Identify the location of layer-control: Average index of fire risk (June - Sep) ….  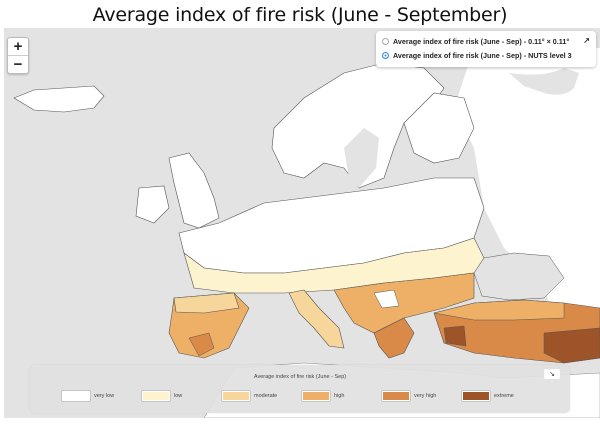
(486, 49).